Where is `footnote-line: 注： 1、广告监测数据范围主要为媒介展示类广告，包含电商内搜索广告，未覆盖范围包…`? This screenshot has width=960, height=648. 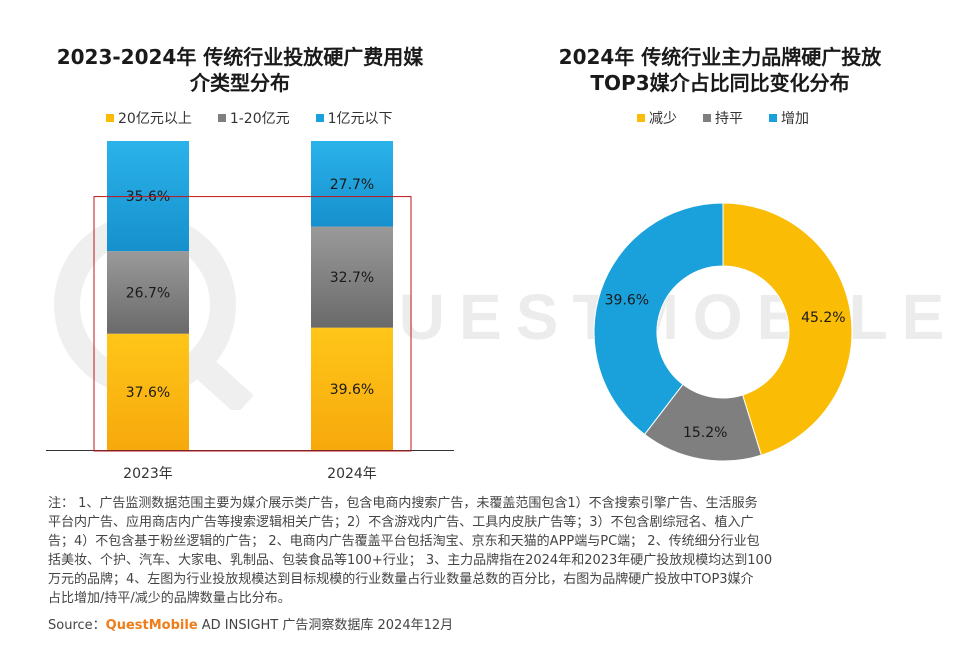
footnote-line: 注： 1、广告监测数据范围主要为媒介展示类广告，包含电商内搜索广告，未覆盖范围包… is located at coordinates (403, 503).